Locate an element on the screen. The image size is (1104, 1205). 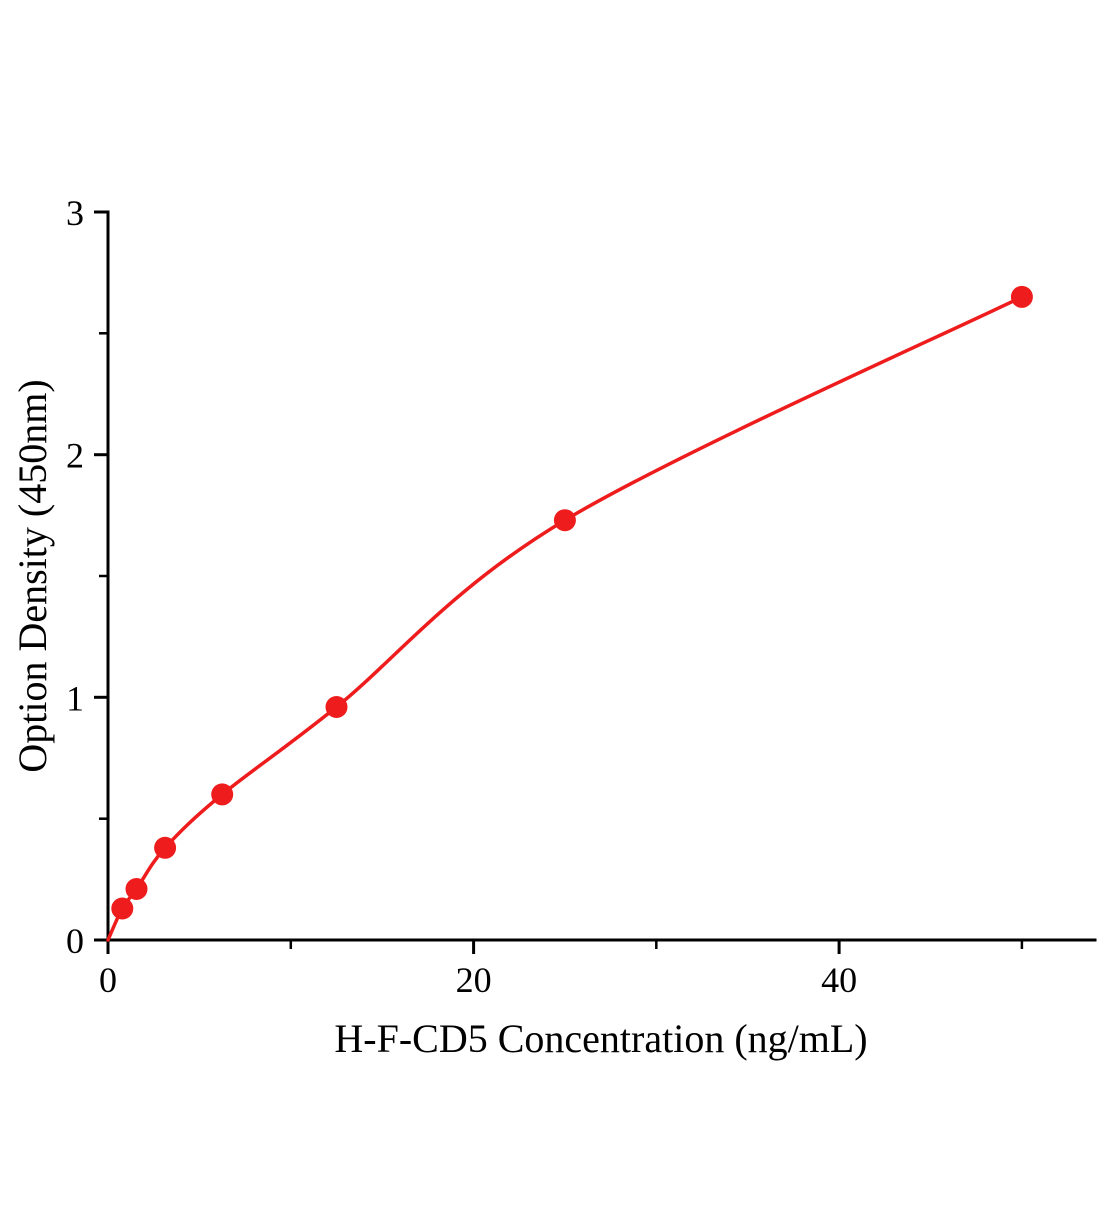
x-axis-title: H-F-CD5 Concentration (ng/mL) is located at coordinates (600, 1038).